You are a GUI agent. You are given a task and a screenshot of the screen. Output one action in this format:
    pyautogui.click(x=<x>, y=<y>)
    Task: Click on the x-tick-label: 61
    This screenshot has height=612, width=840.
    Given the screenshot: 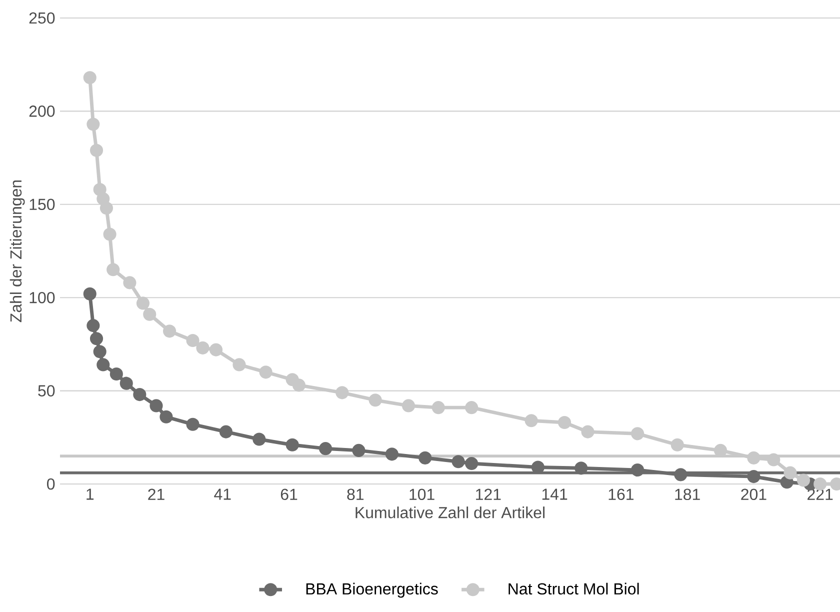 What is the action you would take?
    pyautogui.click(x=289, y=494)
    